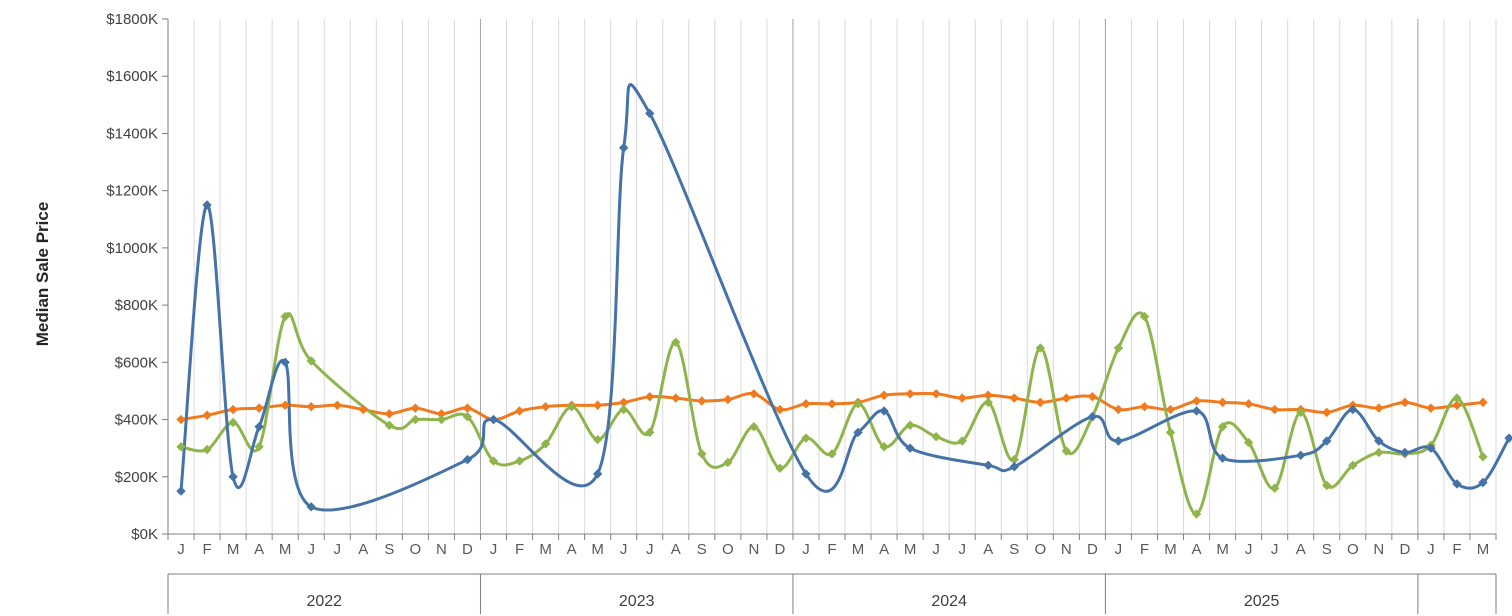 The height and width of the screenshot is (616, 1512). Describe the element at coordinates (1262, 601) in the screenshot. I see `year-label: 2025` at that location.